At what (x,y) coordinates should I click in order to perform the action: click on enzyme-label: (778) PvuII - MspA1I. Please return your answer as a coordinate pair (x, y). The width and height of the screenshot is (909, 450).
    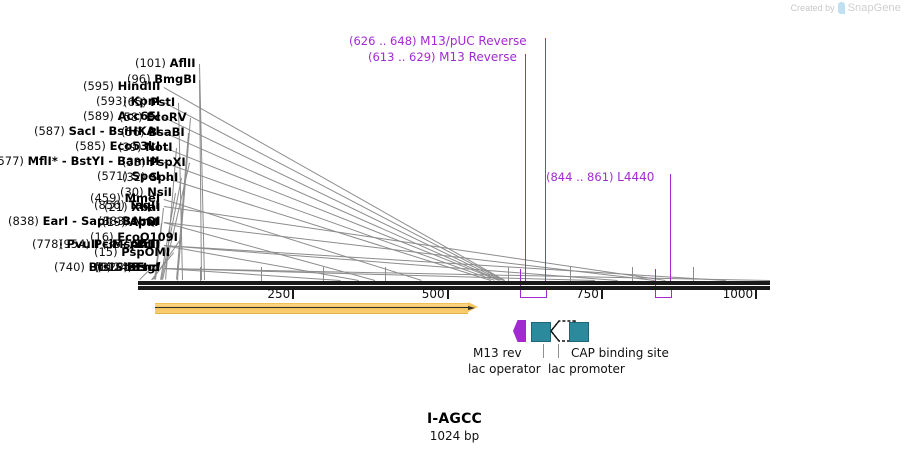
    Looking at the image, I should click on (96, 244).